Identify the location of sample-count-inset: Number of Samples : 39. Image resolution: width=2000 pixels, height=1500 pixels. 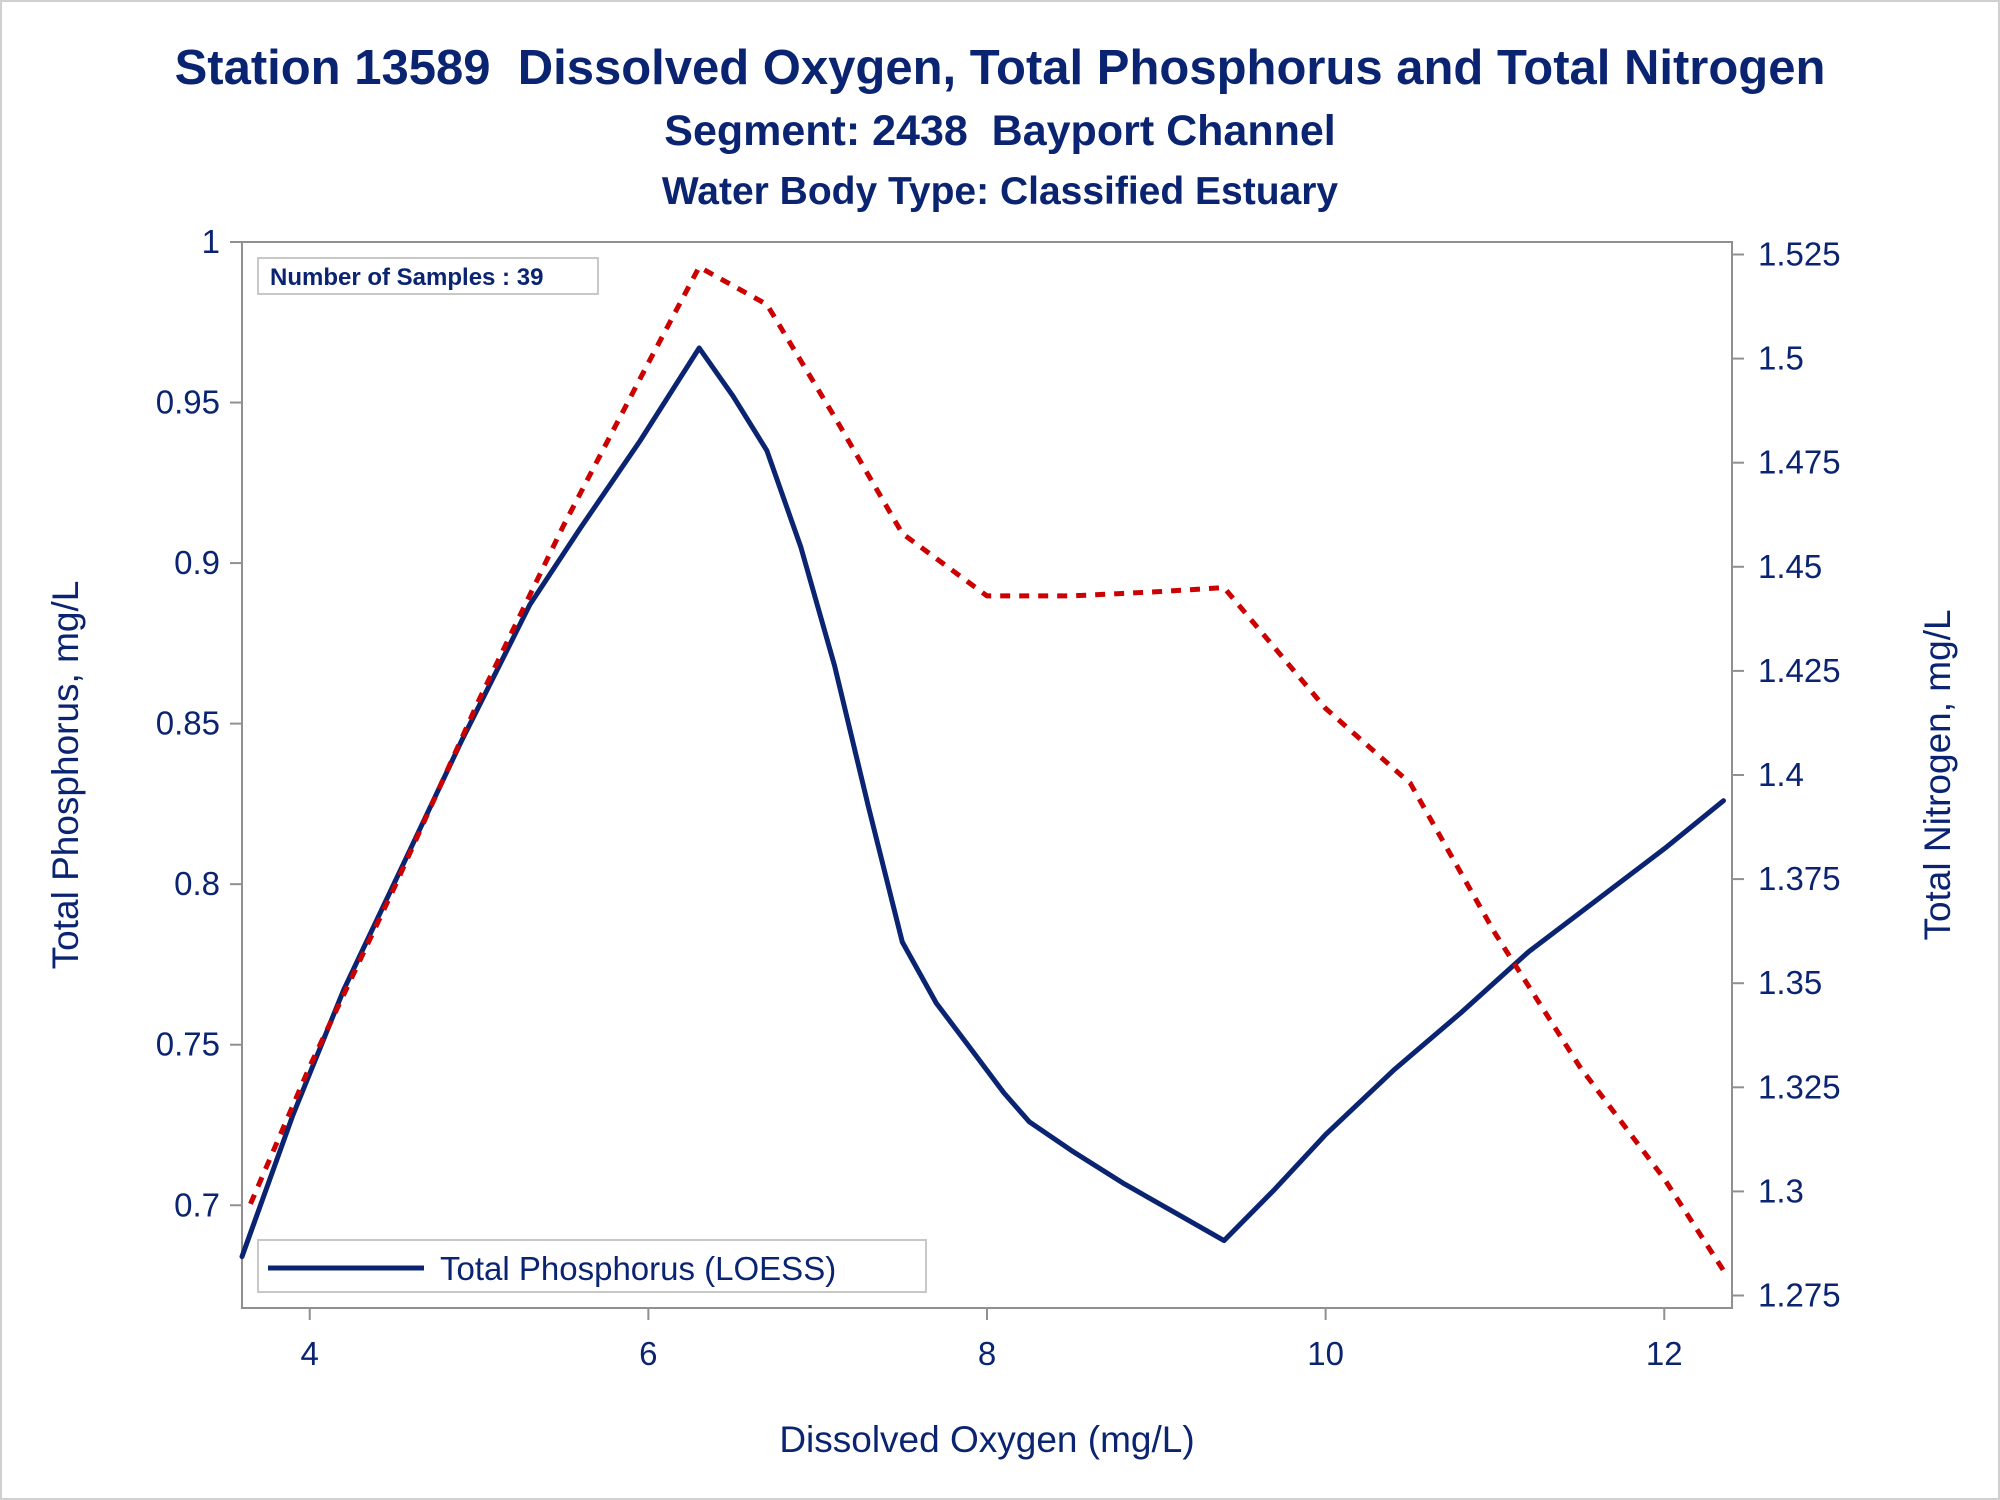
(428, 276).